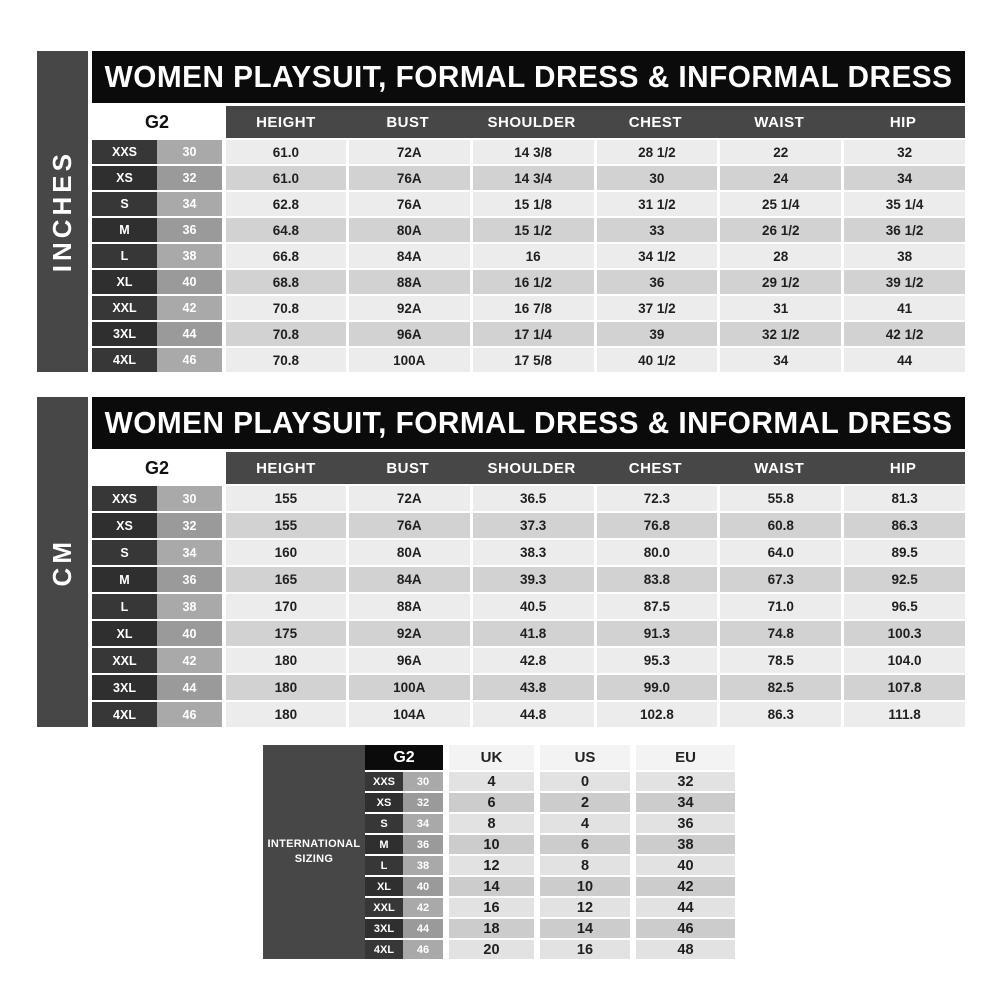 The width and height of the screenshot is (1000, 1000). I want to click on inches-row-xxs: XXS 30 61.0 72A 14 3/8 28 1/2 22 32, so click(528, 152).